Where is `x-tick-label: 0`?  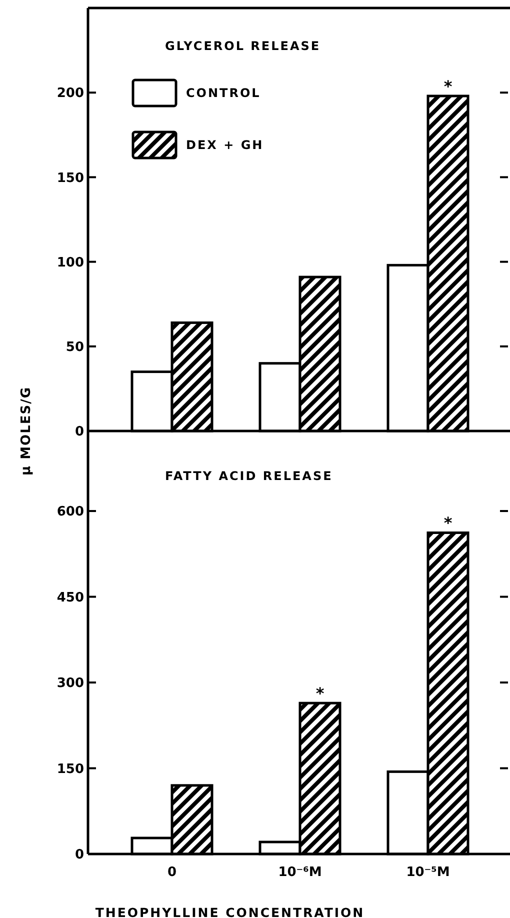
x-tick-label: 0 is located at coordinates (172, 872).